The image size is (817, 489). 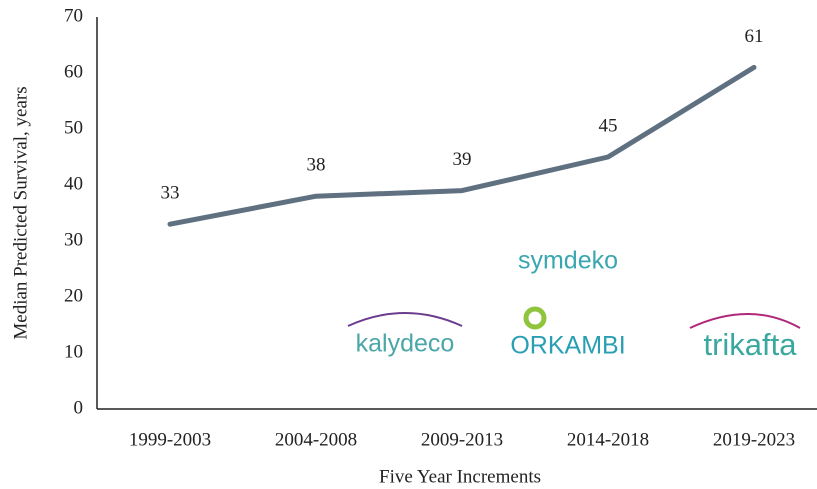 What do you see at coordinates (316, 165) in the screenshot?
I see `data-label: 38` at bounding box center [316, 165].